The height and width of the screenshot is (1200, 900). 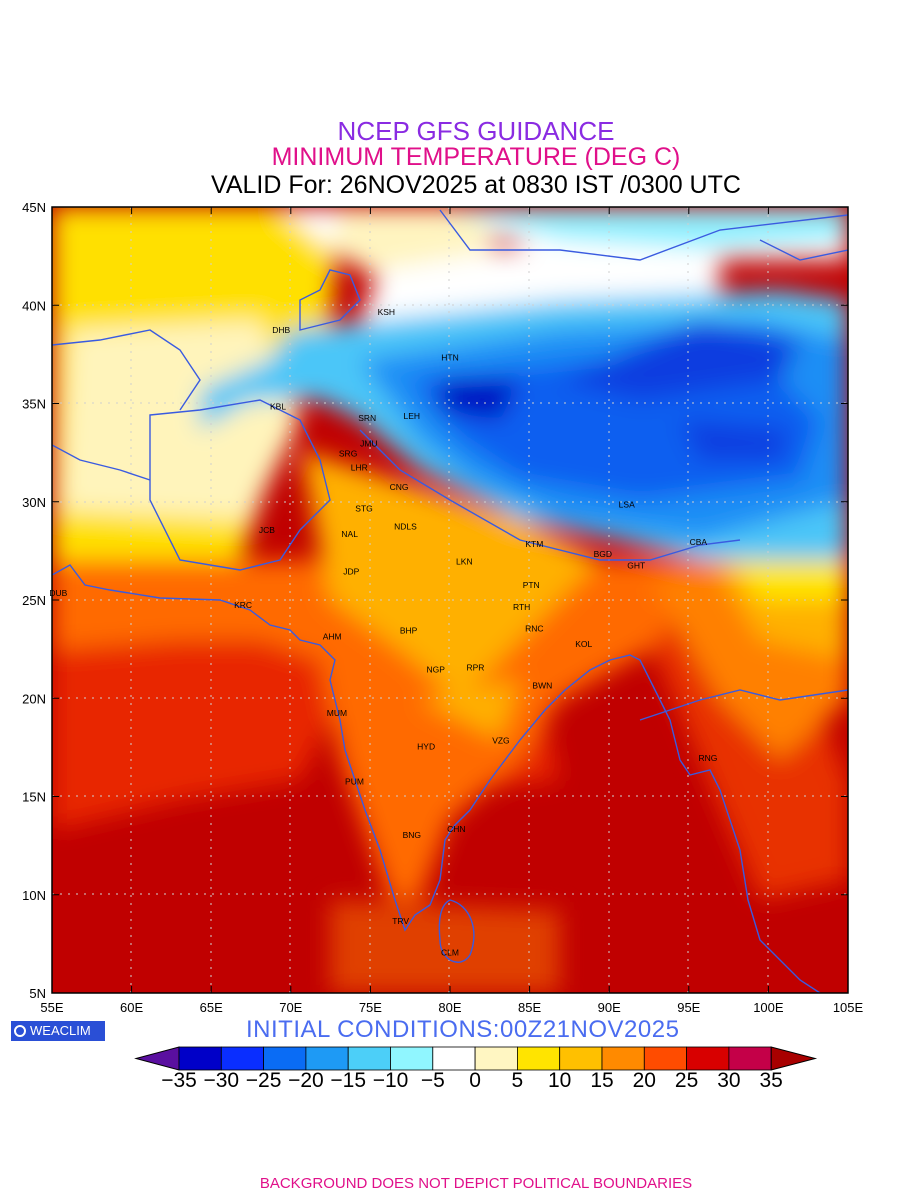 What do you see at coordinates (521, 607) in the screenshot?
I see `station-rth: RTH` at bounding box center [521, 607].